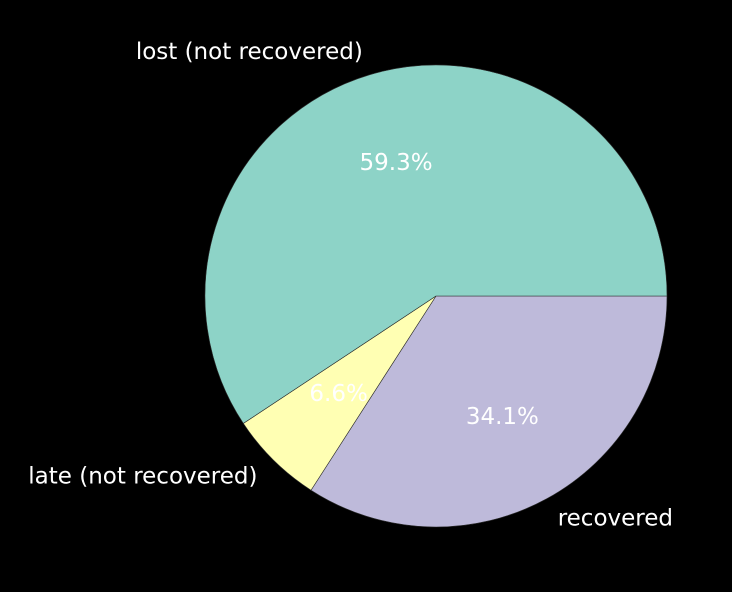 This screenshot has width=732, height=592. I want to click on category-label-lost-not-recovered: lost (not recovered), so click(249, 52).